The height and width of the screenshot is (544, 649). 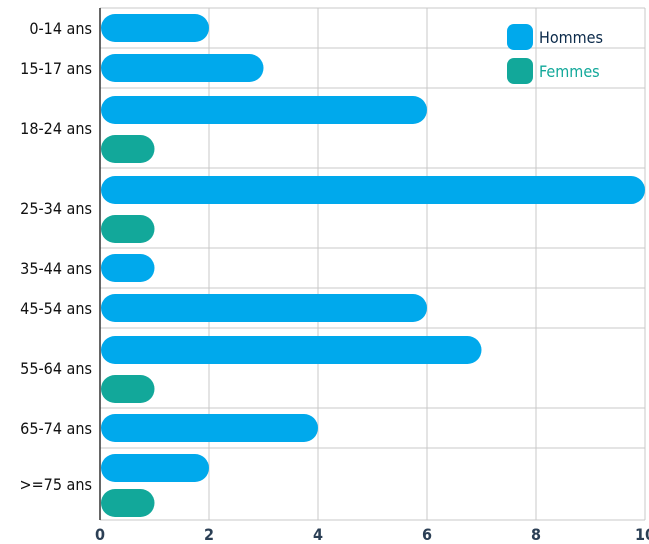 I want to click on y-category-label: 35-44 ans, so click(x=56, y=268).